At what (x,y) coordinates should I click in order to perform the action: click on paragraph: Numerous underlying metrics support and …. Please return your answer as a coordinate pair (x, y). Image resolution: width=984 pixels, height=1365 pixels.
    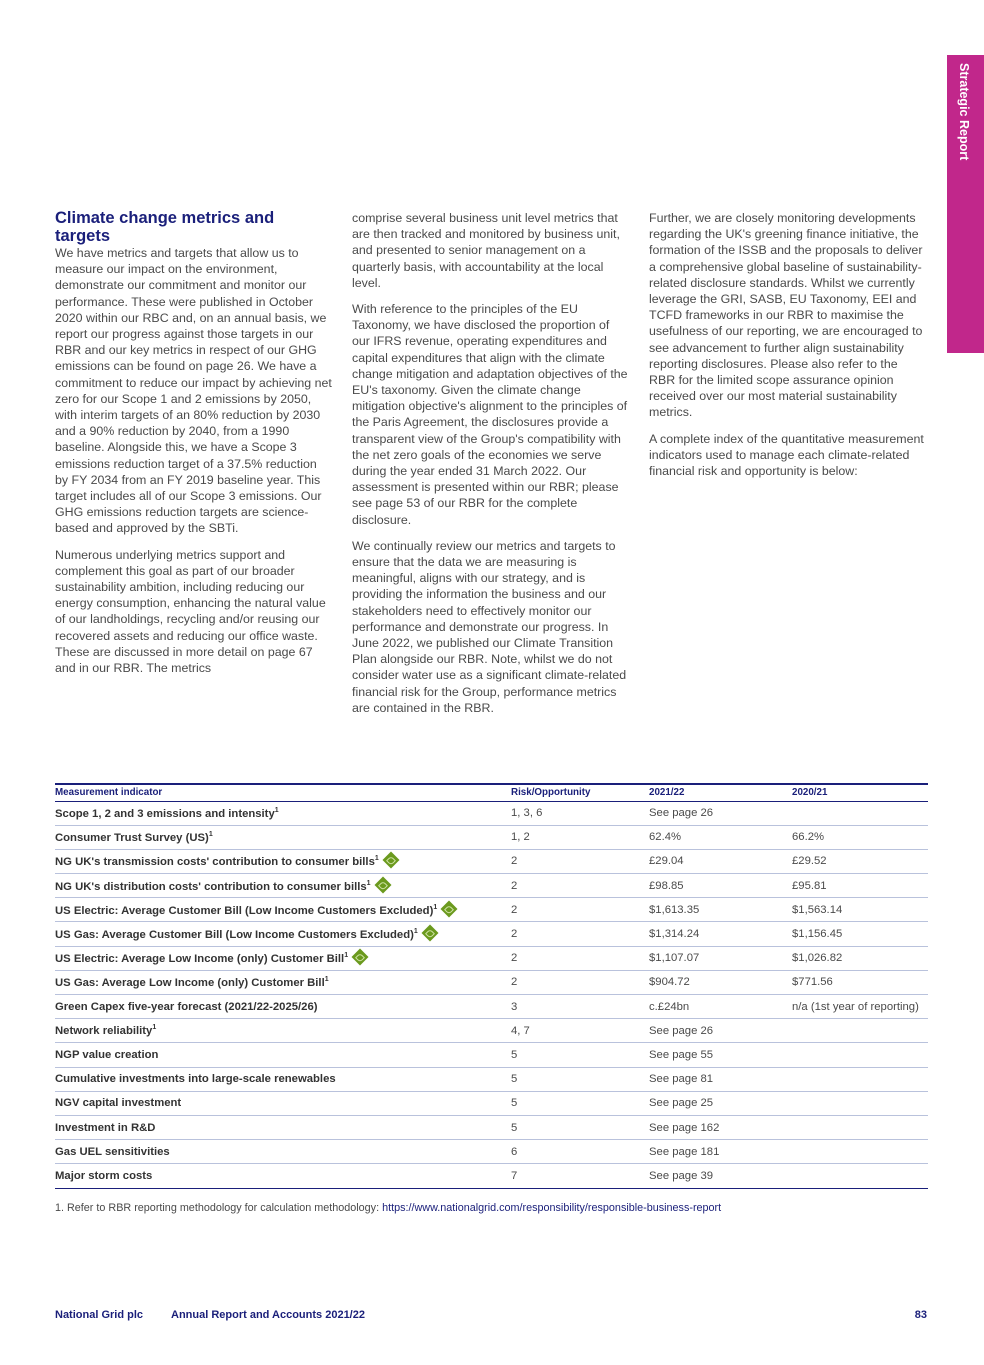
    Looking at the image, I should click on (190, 611).